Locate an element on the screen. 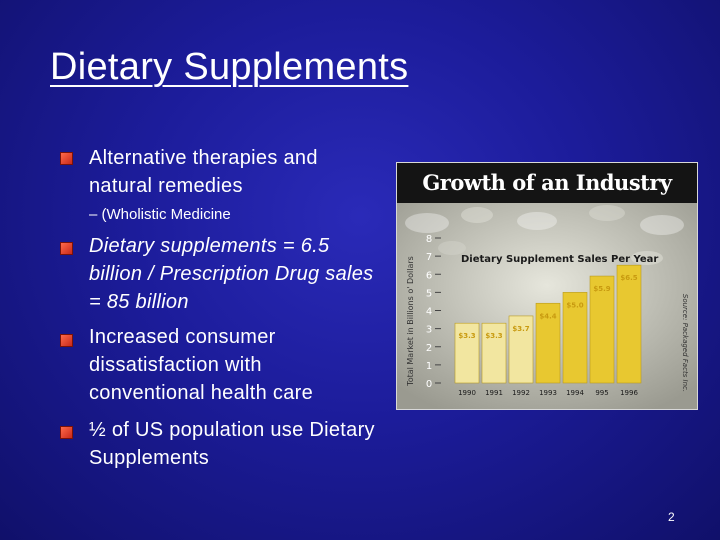  bar-1991 is located at coordinates (494, 353).